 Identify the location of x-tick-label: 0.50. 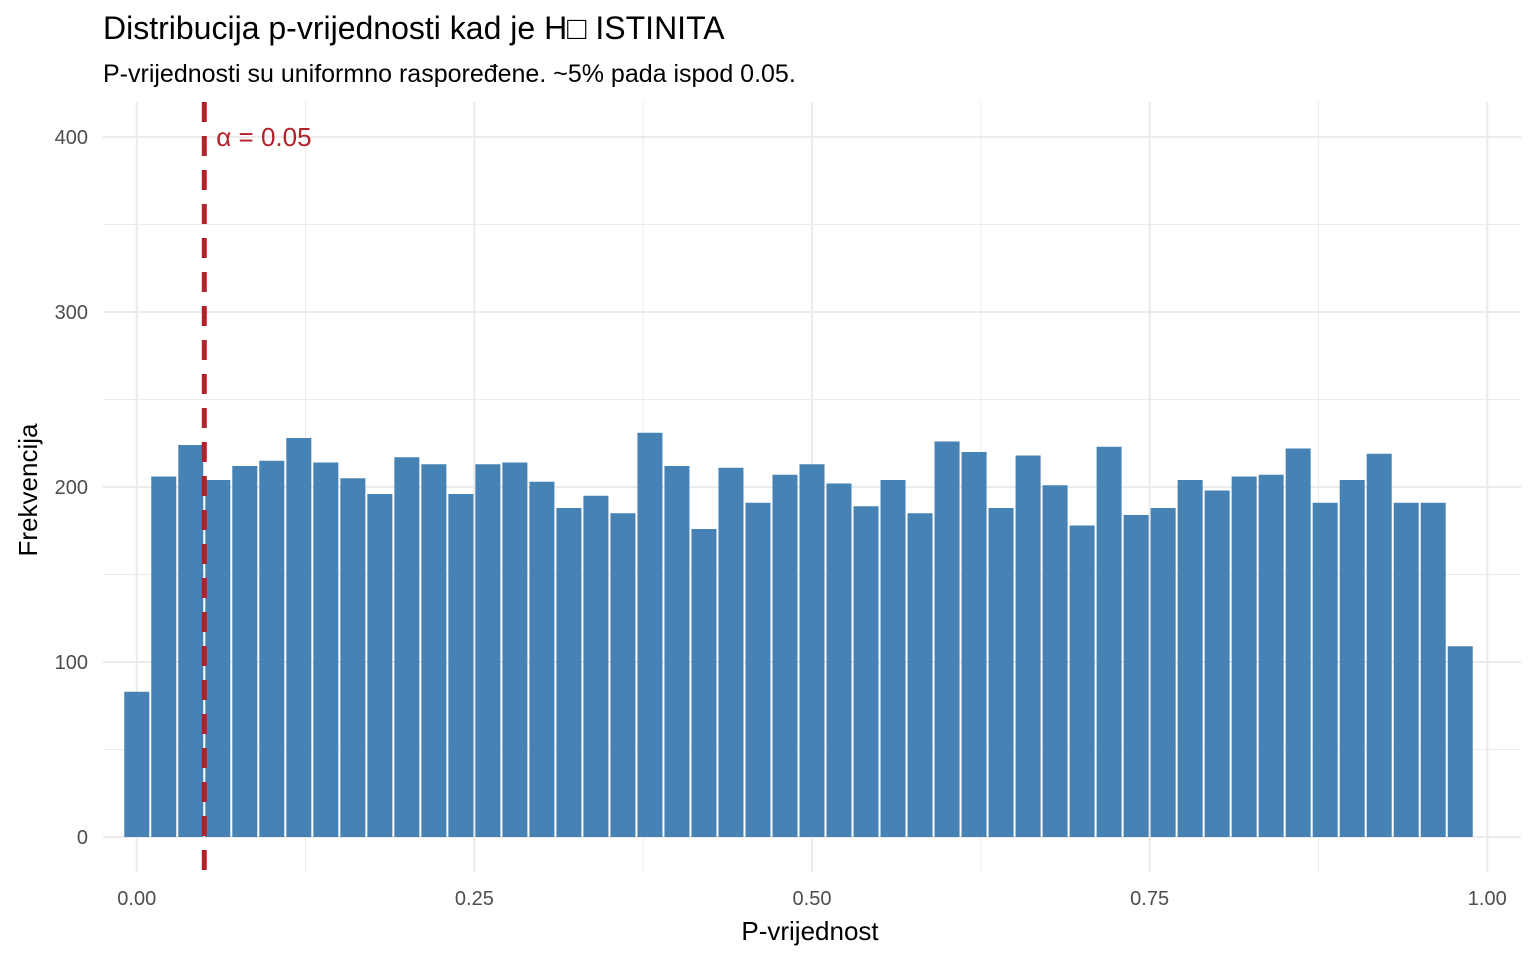
(812, 899).